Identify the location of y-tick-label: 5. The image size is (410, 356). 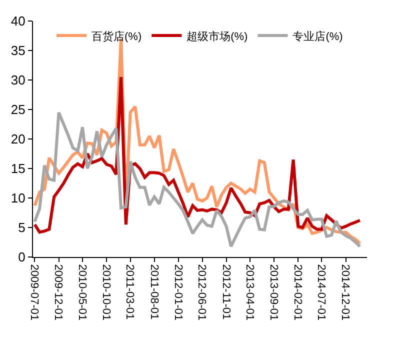
(22, 228).